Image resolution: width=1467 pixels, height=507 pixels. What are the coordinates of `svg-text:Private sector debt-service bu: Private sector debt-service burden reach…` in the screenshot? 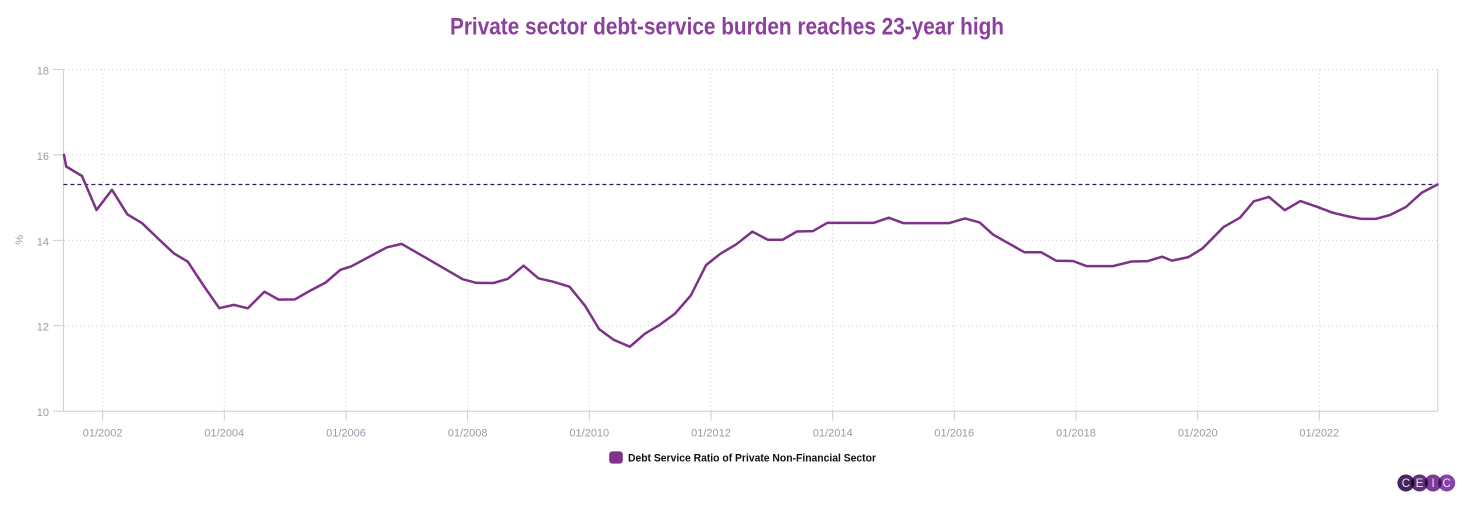 It's located at (727, 27).